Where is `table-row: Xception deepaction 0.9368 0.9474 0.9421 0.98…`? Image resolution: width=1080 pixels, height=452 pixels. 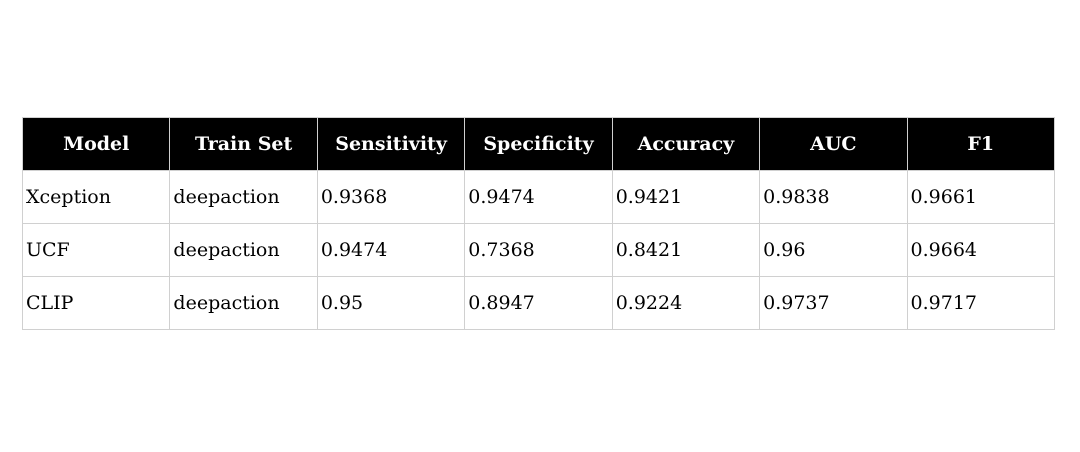 table-row: Xception deepaction 0.9368 0.9474 0.9421 0.98… is located at coordinates (538, 197).